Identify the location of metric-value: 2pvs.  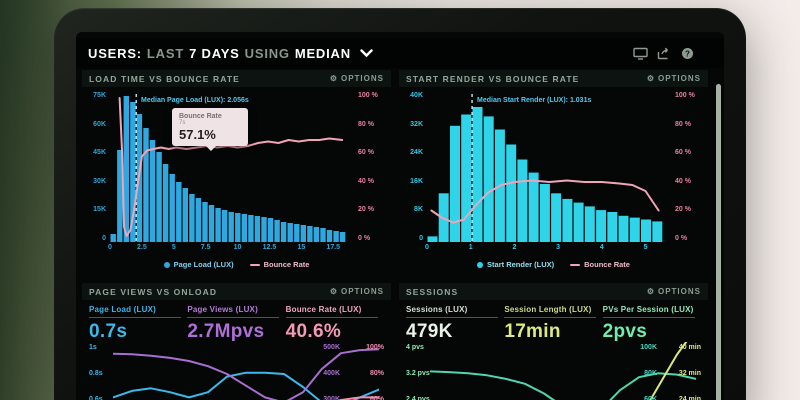
(625, 331).